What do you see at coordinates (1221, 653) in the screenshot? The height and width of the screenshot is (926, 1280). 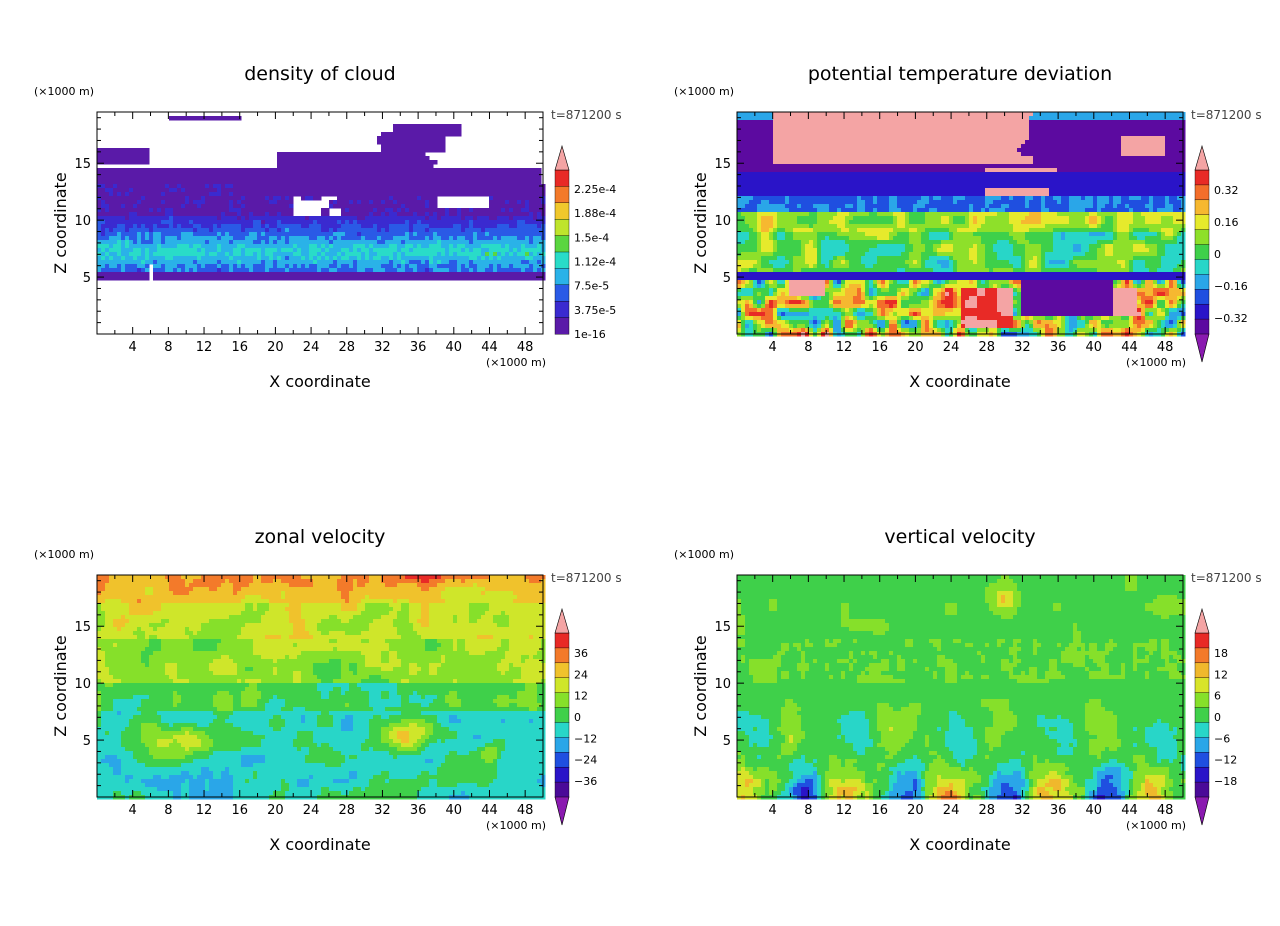 I see `colorbar-label: 18` at bounding box center [1221, 653].